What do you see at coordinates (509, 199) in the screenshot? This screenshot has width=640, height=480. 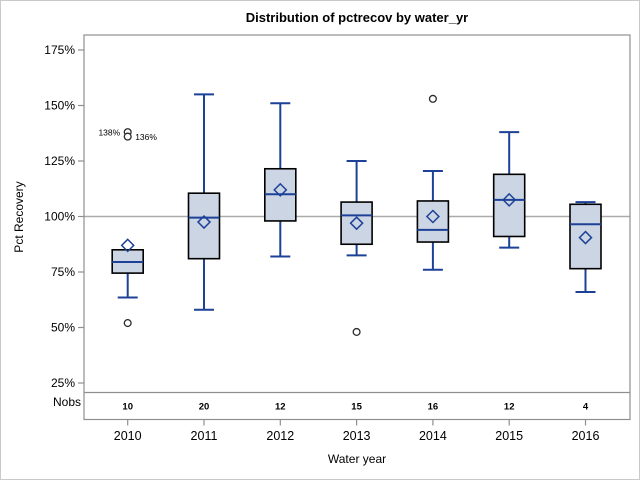 I see `mean-diamond-2015` at bounding box center [509, 199].